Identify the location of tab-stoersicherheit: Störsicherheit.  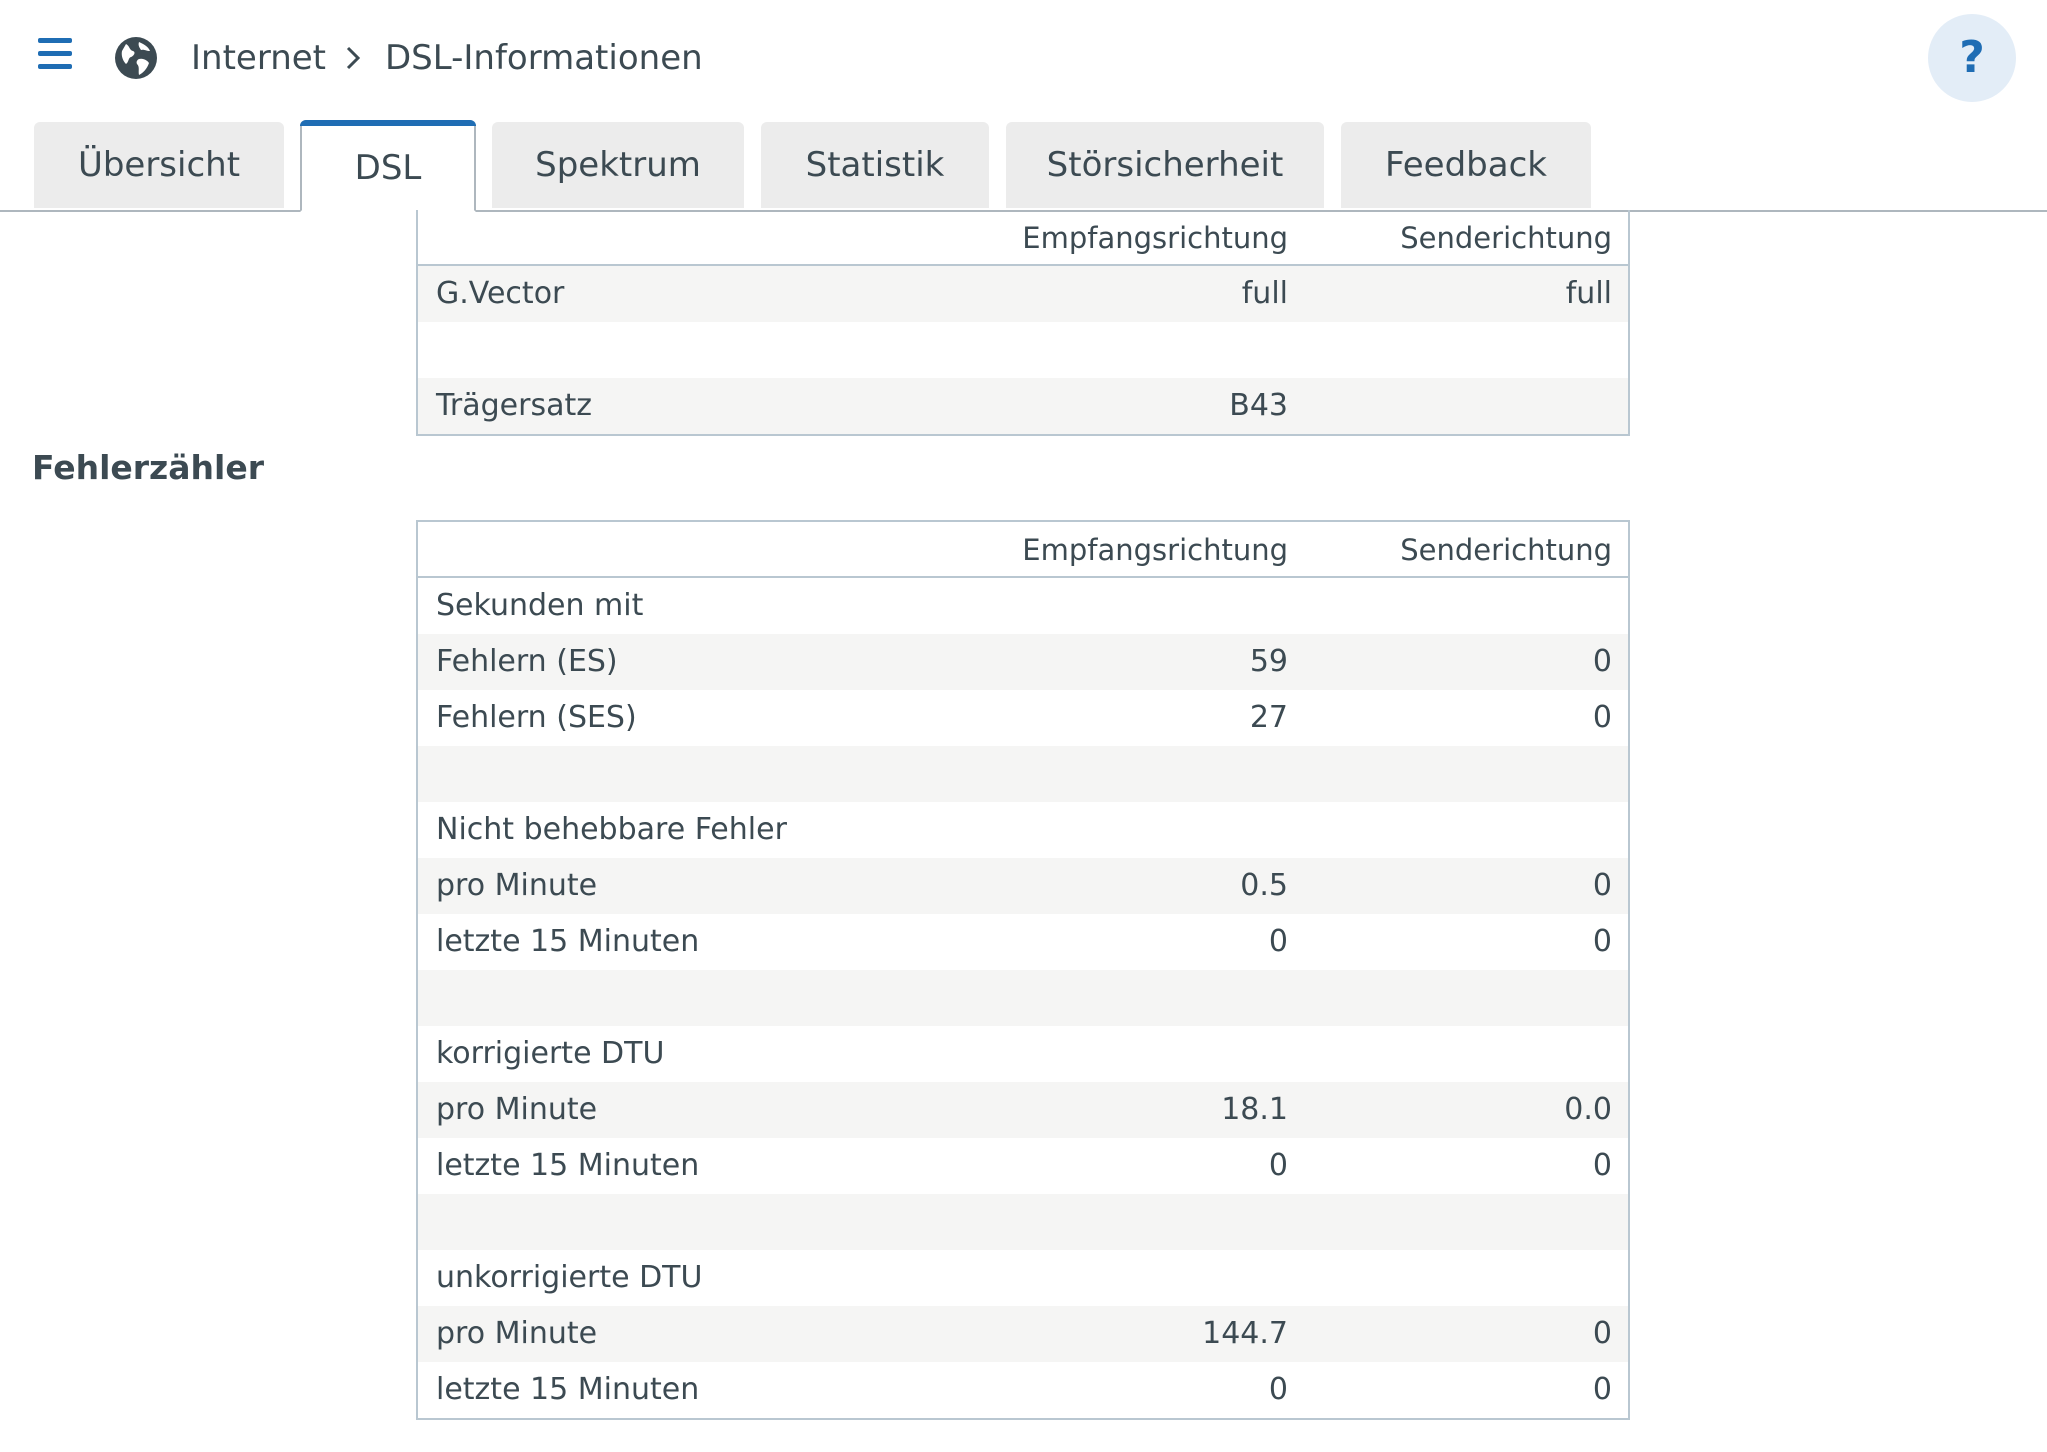
(1165, 165).